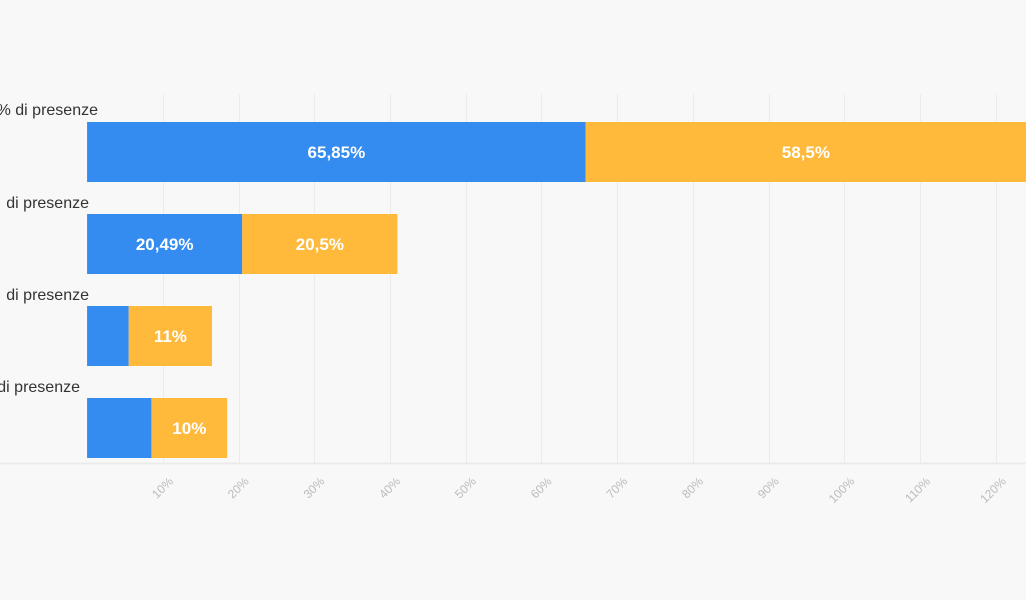 This screenshot has height=600, width=1026. I want to click on category-label-0: % di presenze, so click(49, 110).